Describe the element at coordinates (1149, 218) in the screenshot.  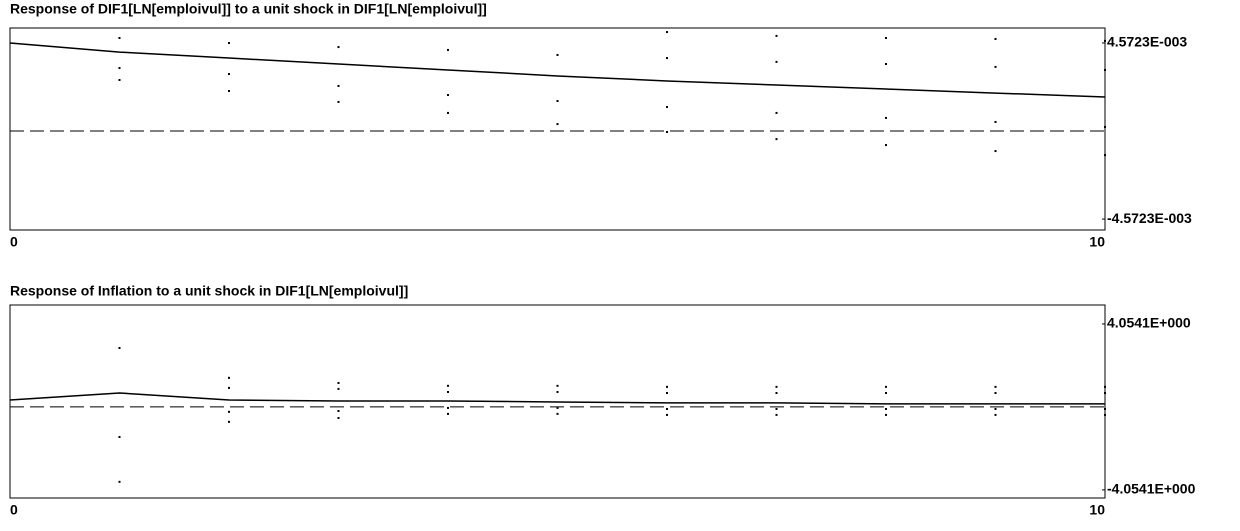
I see `y-tick-label: -4.5723E-003` at that location.